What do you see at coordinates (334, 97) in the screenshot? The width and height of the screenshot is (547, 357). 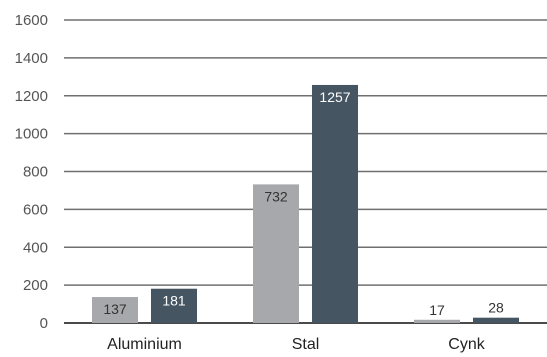 I see `data-label: 1257` at bounding box center [334, 97].